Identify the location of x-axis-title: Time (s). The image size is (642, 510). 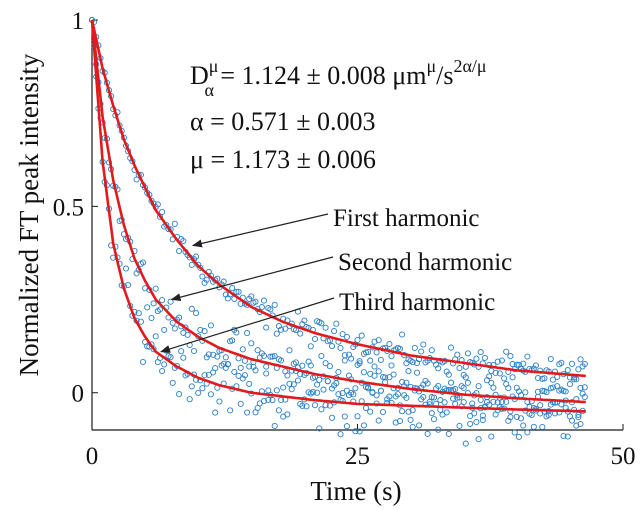
(355, 491).